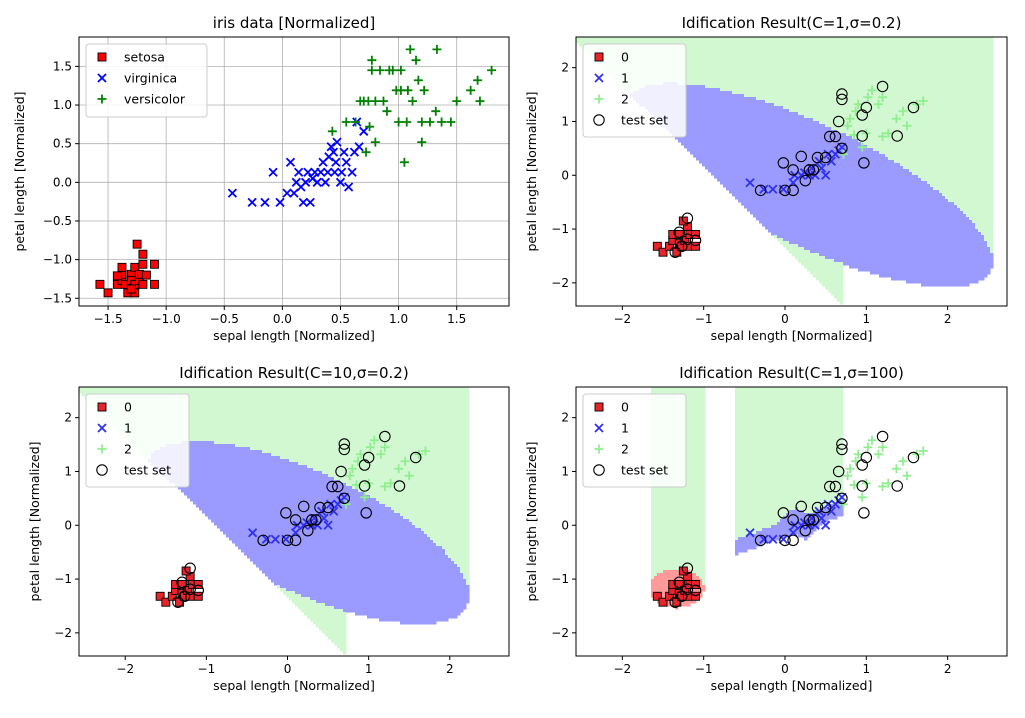 The image size is (1025, 718). What do you see at coordinates (625, 428) in the screenshot?
I see `legend-label: 1` at bounding box center [625, 428].